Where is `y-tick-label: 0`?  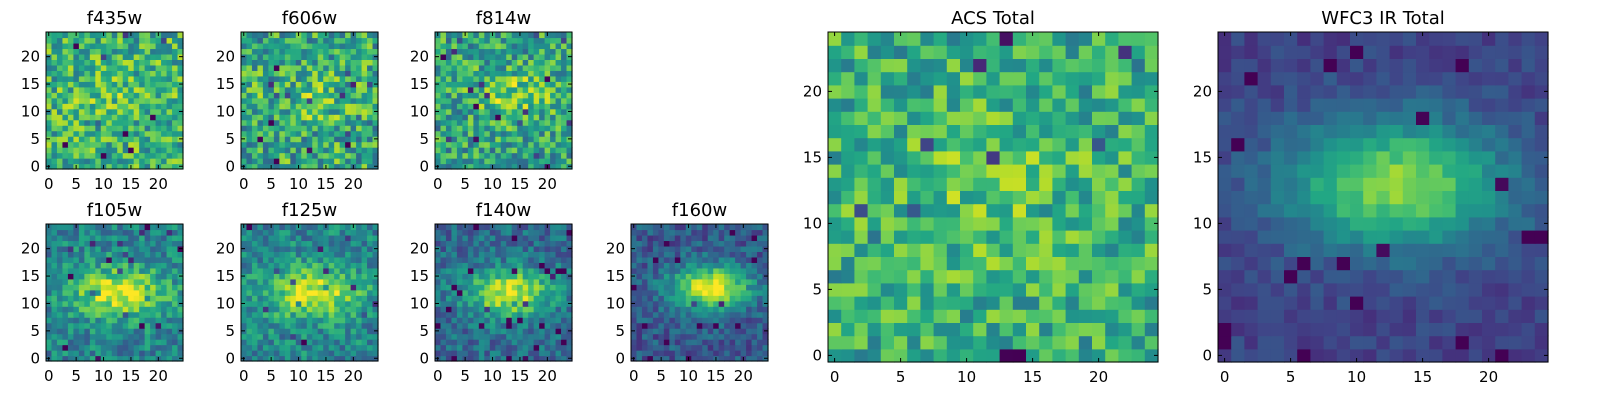
y-tick-label: 0 is located at coordinates (620, 358).